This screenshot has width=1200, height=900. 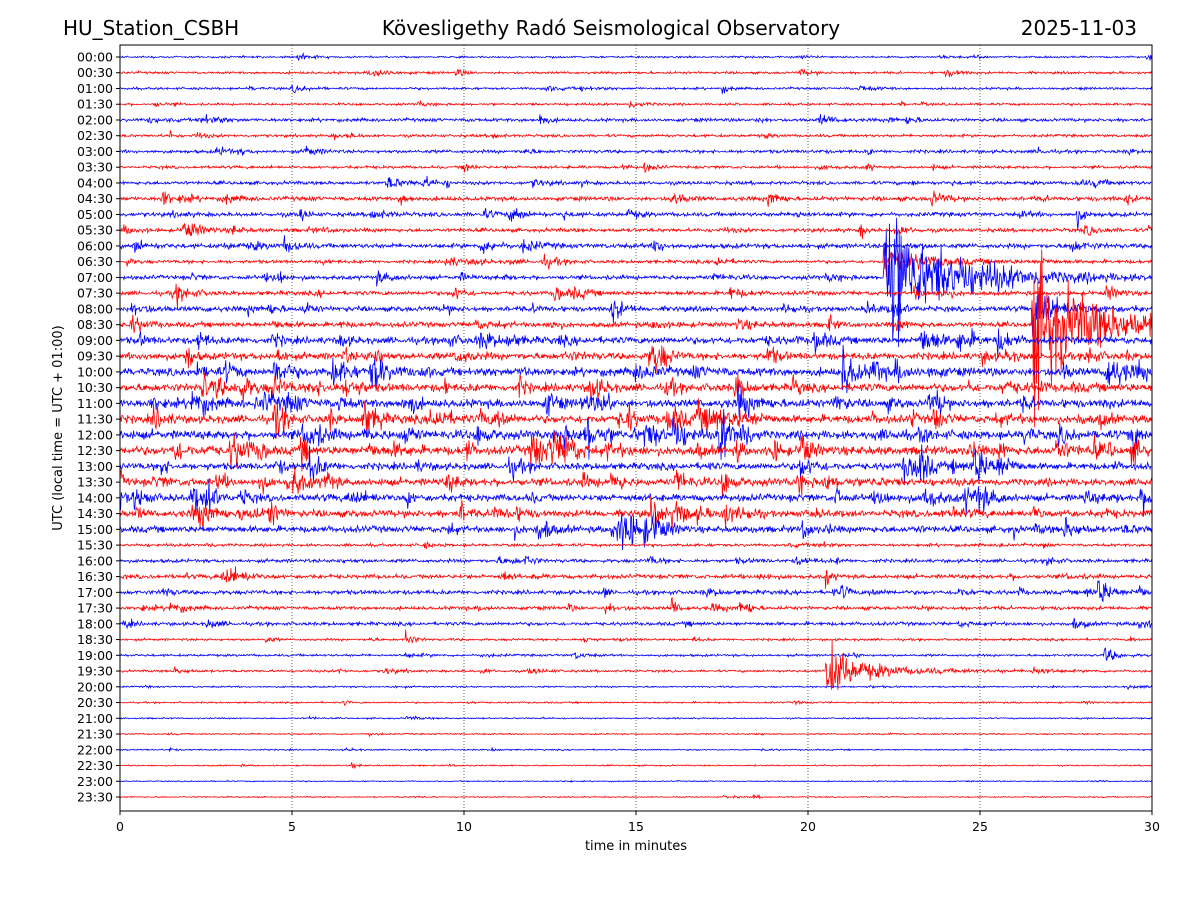 What do you see at coordinates (95, 340) in the screenshot?
I see `y-tick-label: 09:00` at bounding box center [95, 340].